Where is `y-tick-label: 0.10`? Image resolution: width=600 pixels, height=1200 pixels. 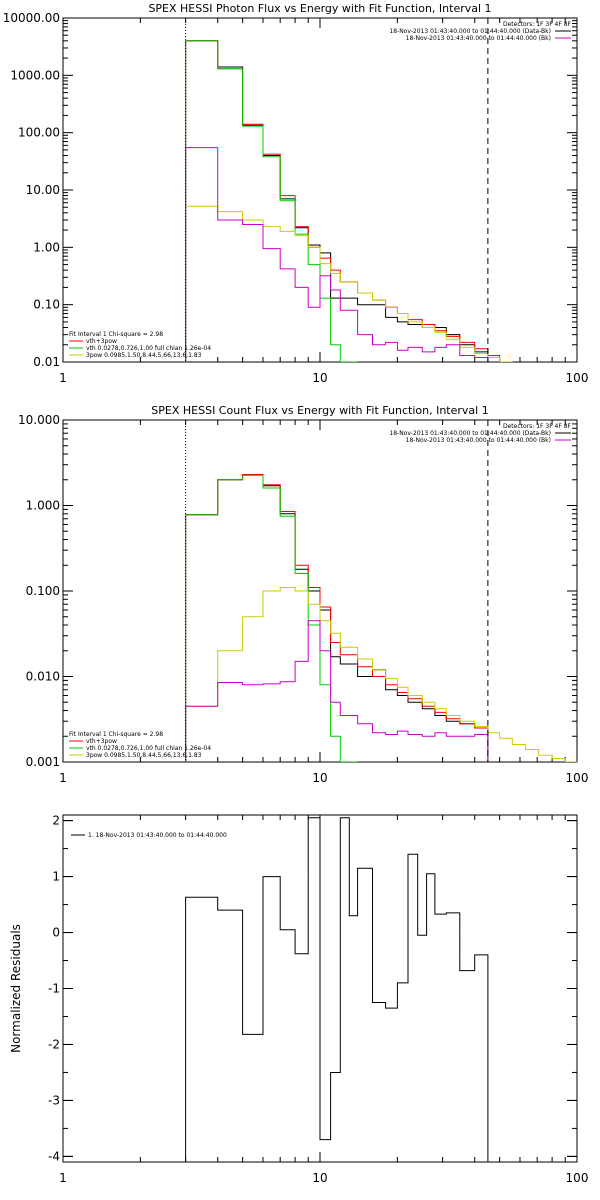 y-tick-label: 0.10 is located at coordinates (46, 305).